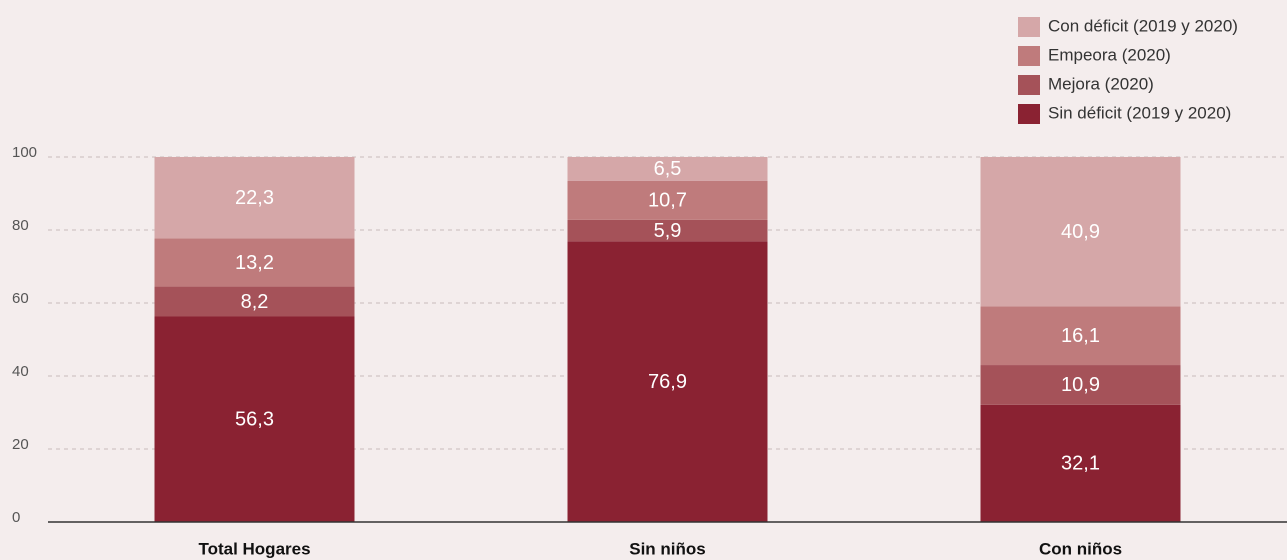 Image resolution: width=1287 pixels, height=560 pixels. Describe the element at coordinates (1139, 112) in the screenshot. I see `legend-label: Sin déficit (2019 y 2020)` at that location.